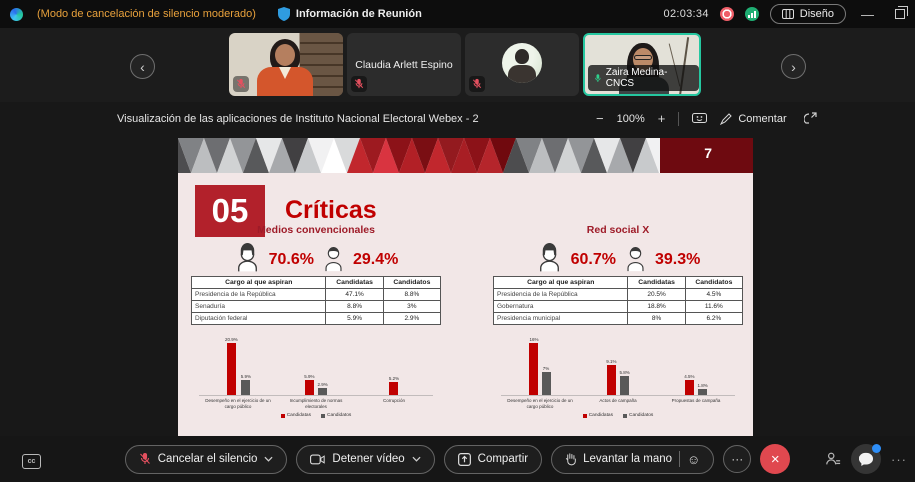 The height and width of the screenshot is (482, 915). Describe the element at coordinates (291, 259) in the screenshot. I see `female-percentage: 70.6%` at that location.